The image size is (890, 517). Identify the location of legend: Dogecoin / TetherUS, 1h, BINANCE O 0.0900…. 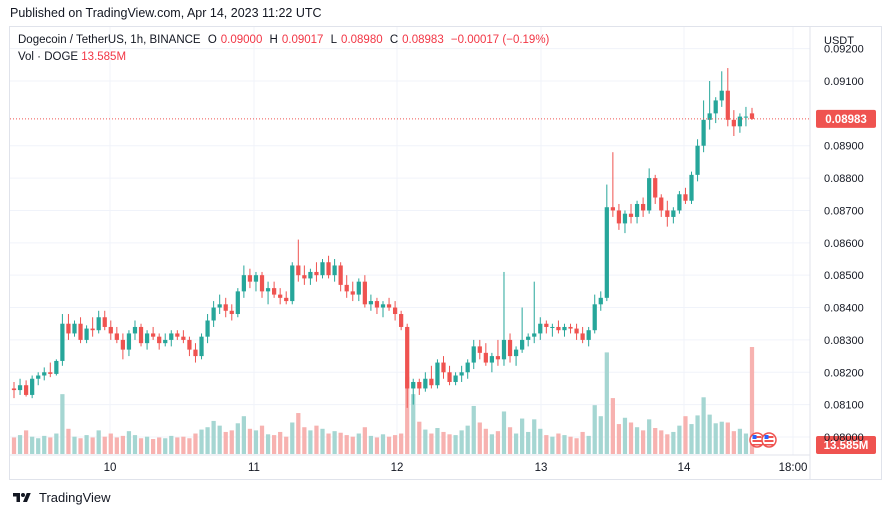
(287, 48).